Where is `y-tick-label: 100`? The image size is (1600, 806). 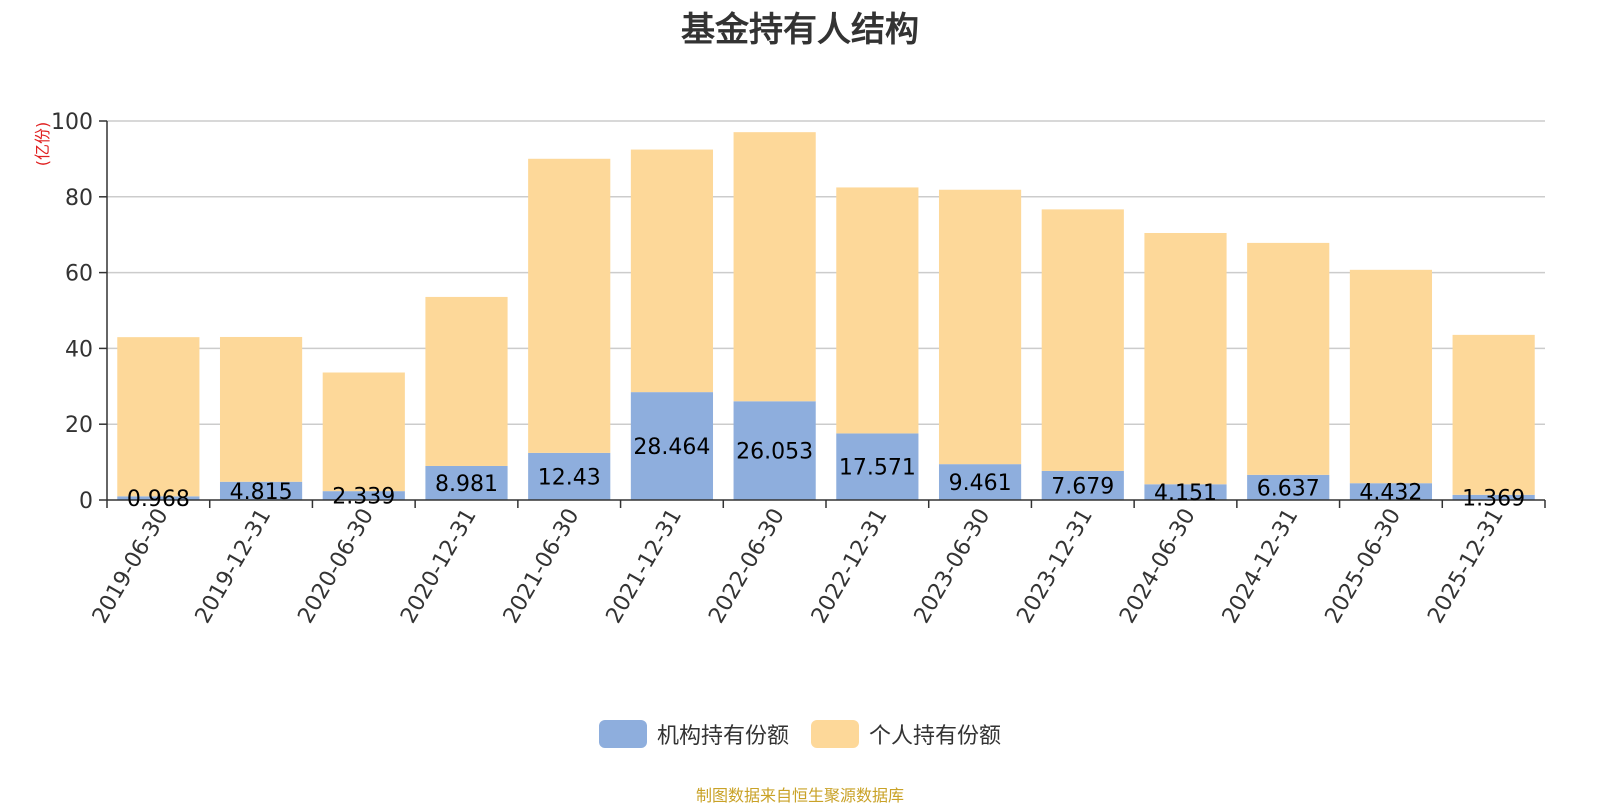 y-tick-label: 100 is located at coordinates (72, 122).